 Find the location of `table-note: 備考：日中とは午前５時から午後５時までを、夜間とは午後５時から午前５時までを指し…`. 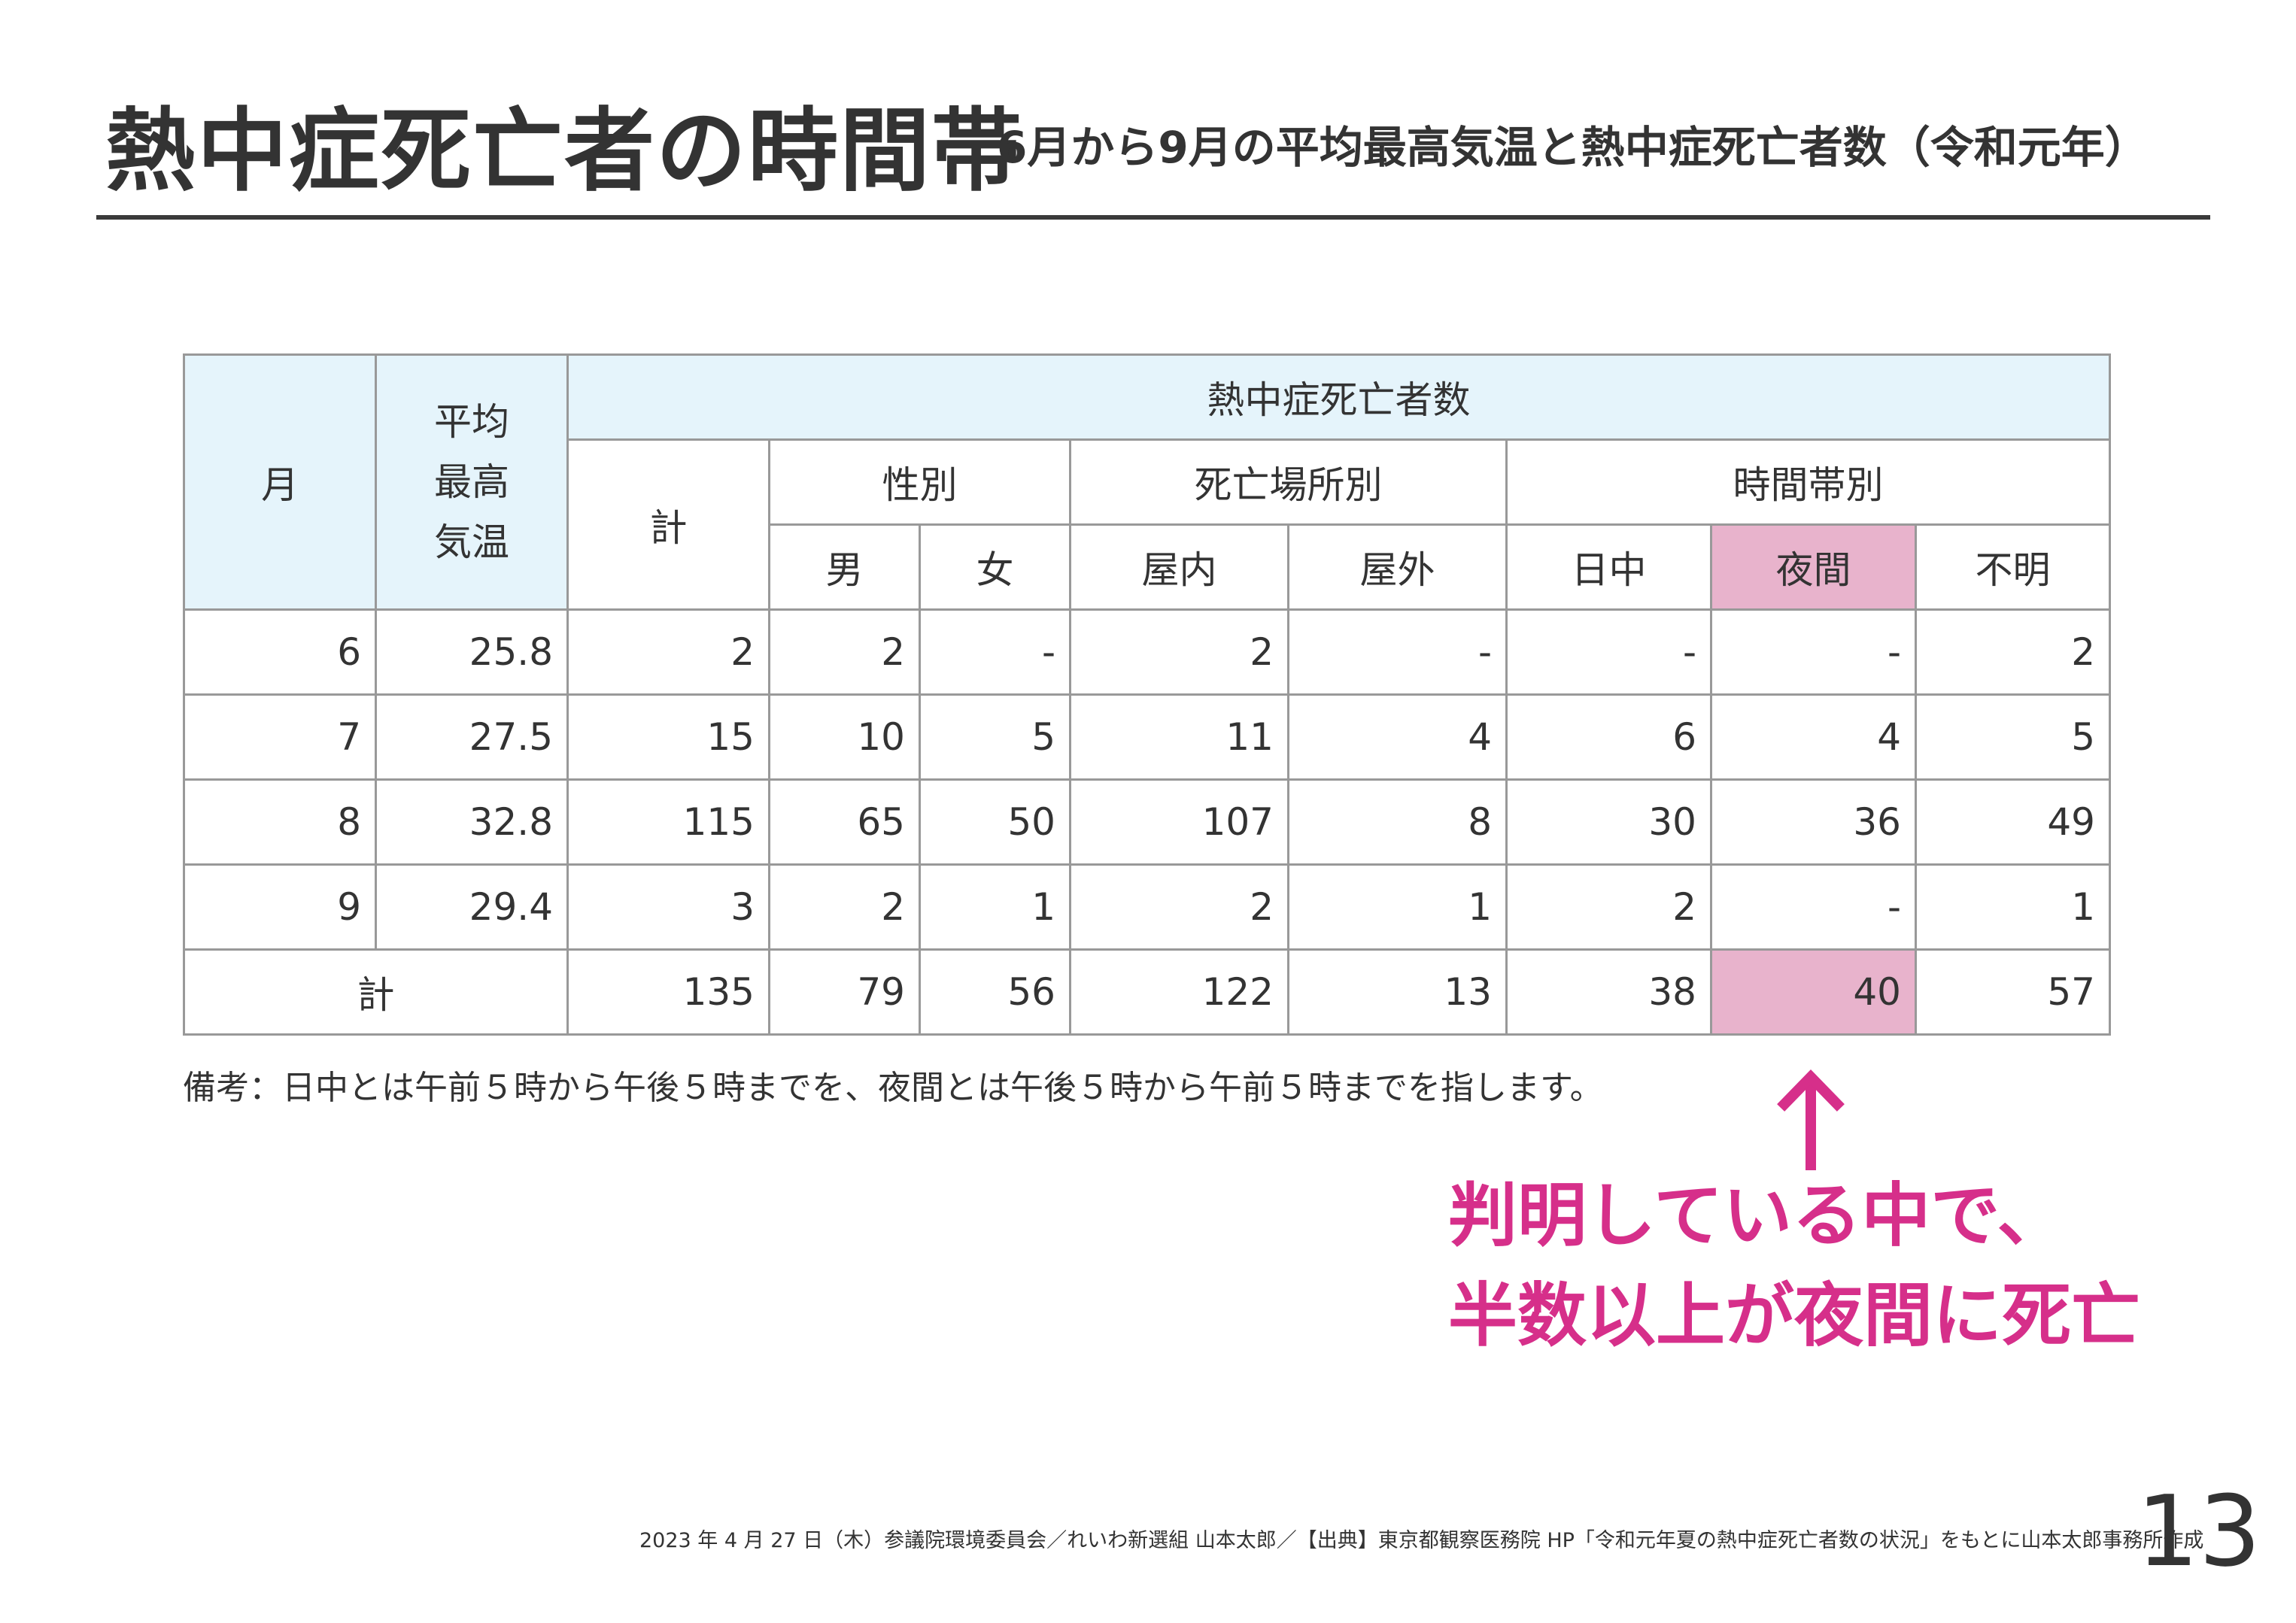

table-note: 備考：日中とは午前５時から午後５時までを、夜間とは午後５時から午前５時までを指し… is located at coordinates (893, 1088).